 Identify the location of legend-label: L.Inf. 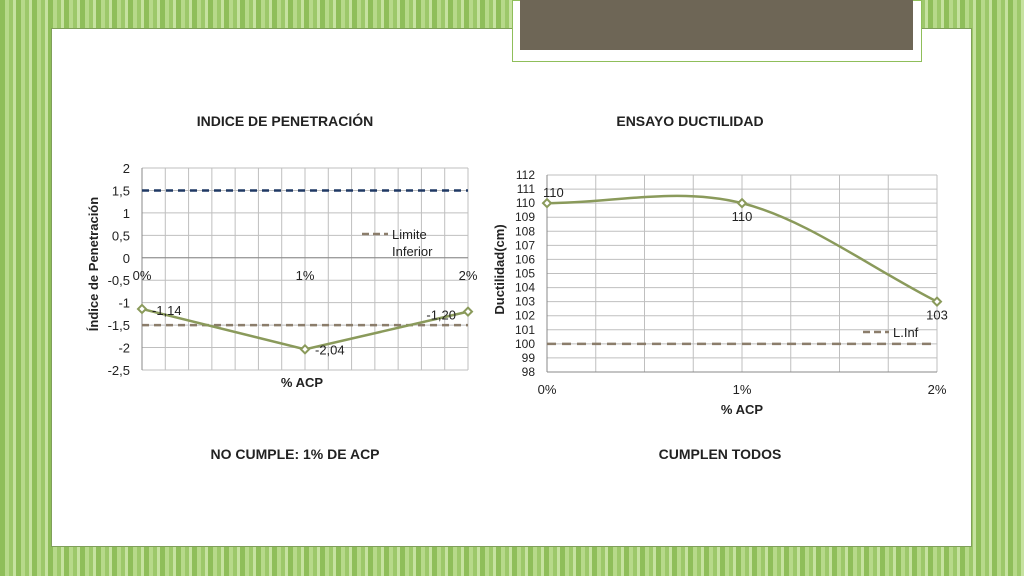
(906, 332).